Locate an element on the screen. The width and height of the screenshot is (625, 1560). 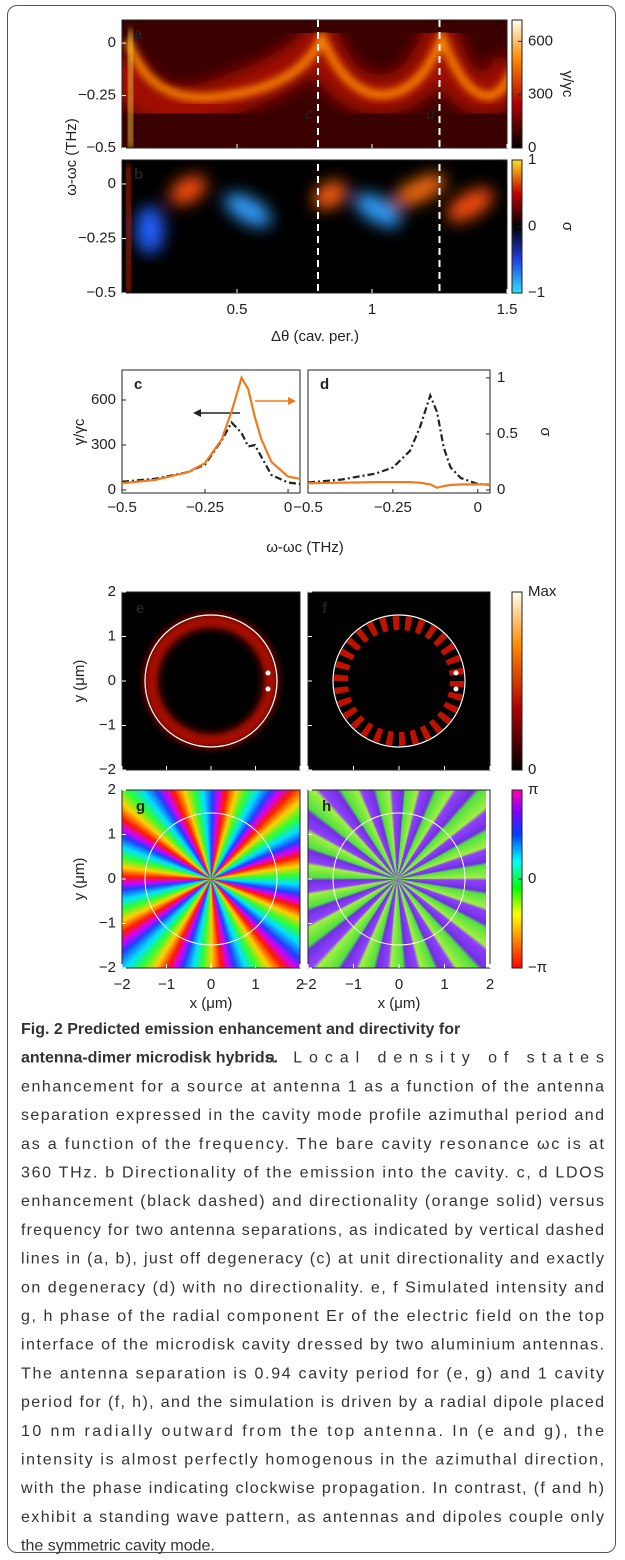
colorbar-label: γ/γc is located at coordinates (567, 84).